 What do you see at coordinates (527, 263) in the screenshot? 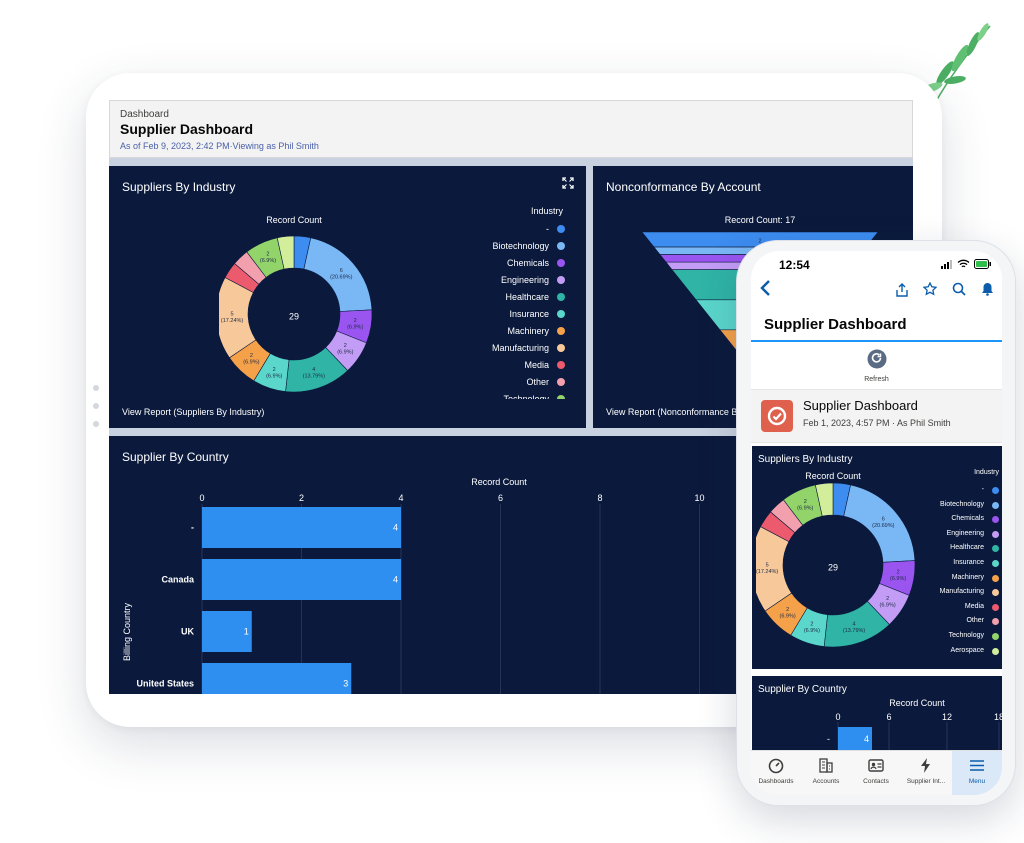
I see `legend-item-label: Chemicals` at bounding box center [527, 263].